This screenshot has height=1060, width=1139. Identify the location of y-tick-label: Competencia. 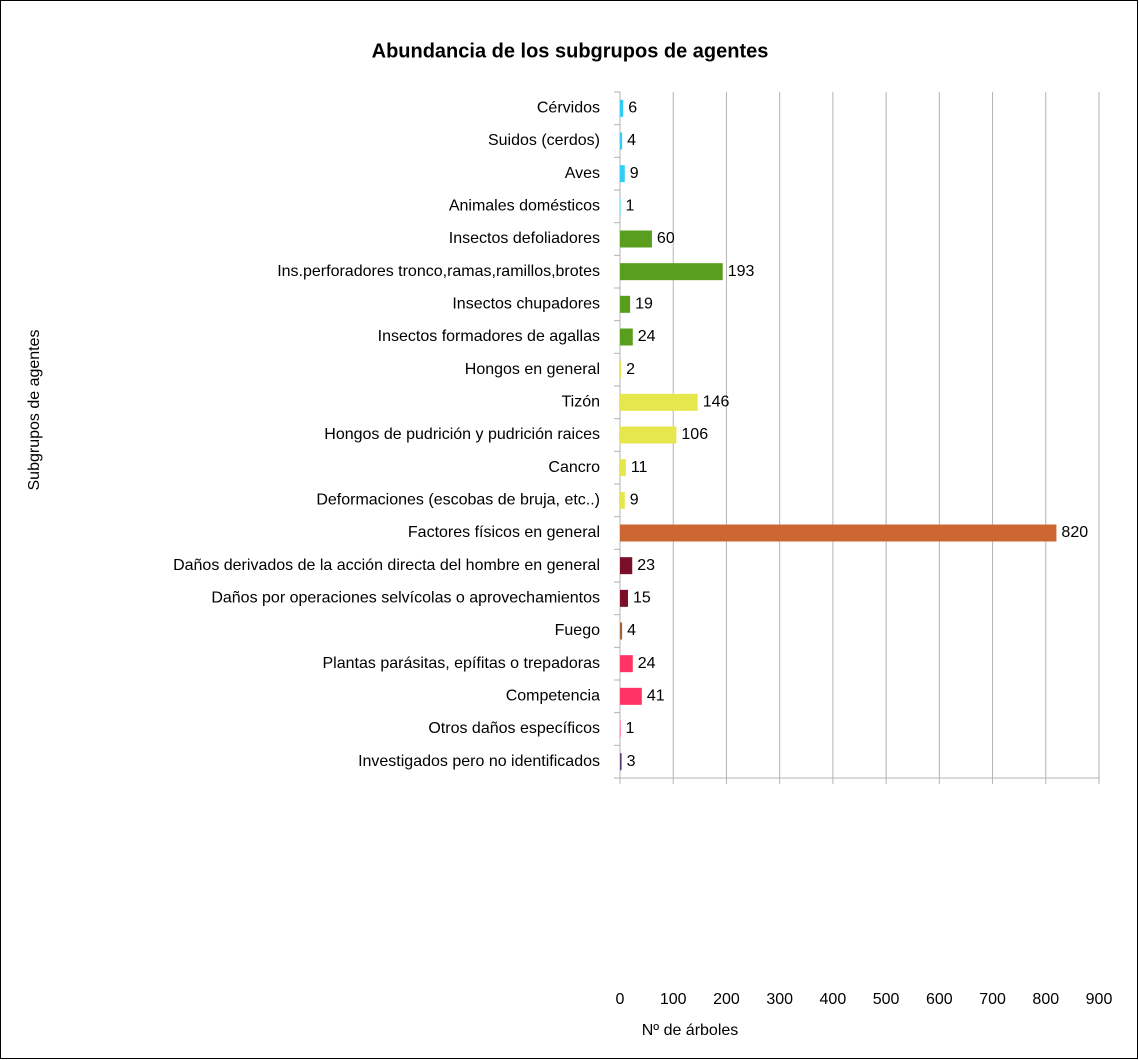
(553, 696).